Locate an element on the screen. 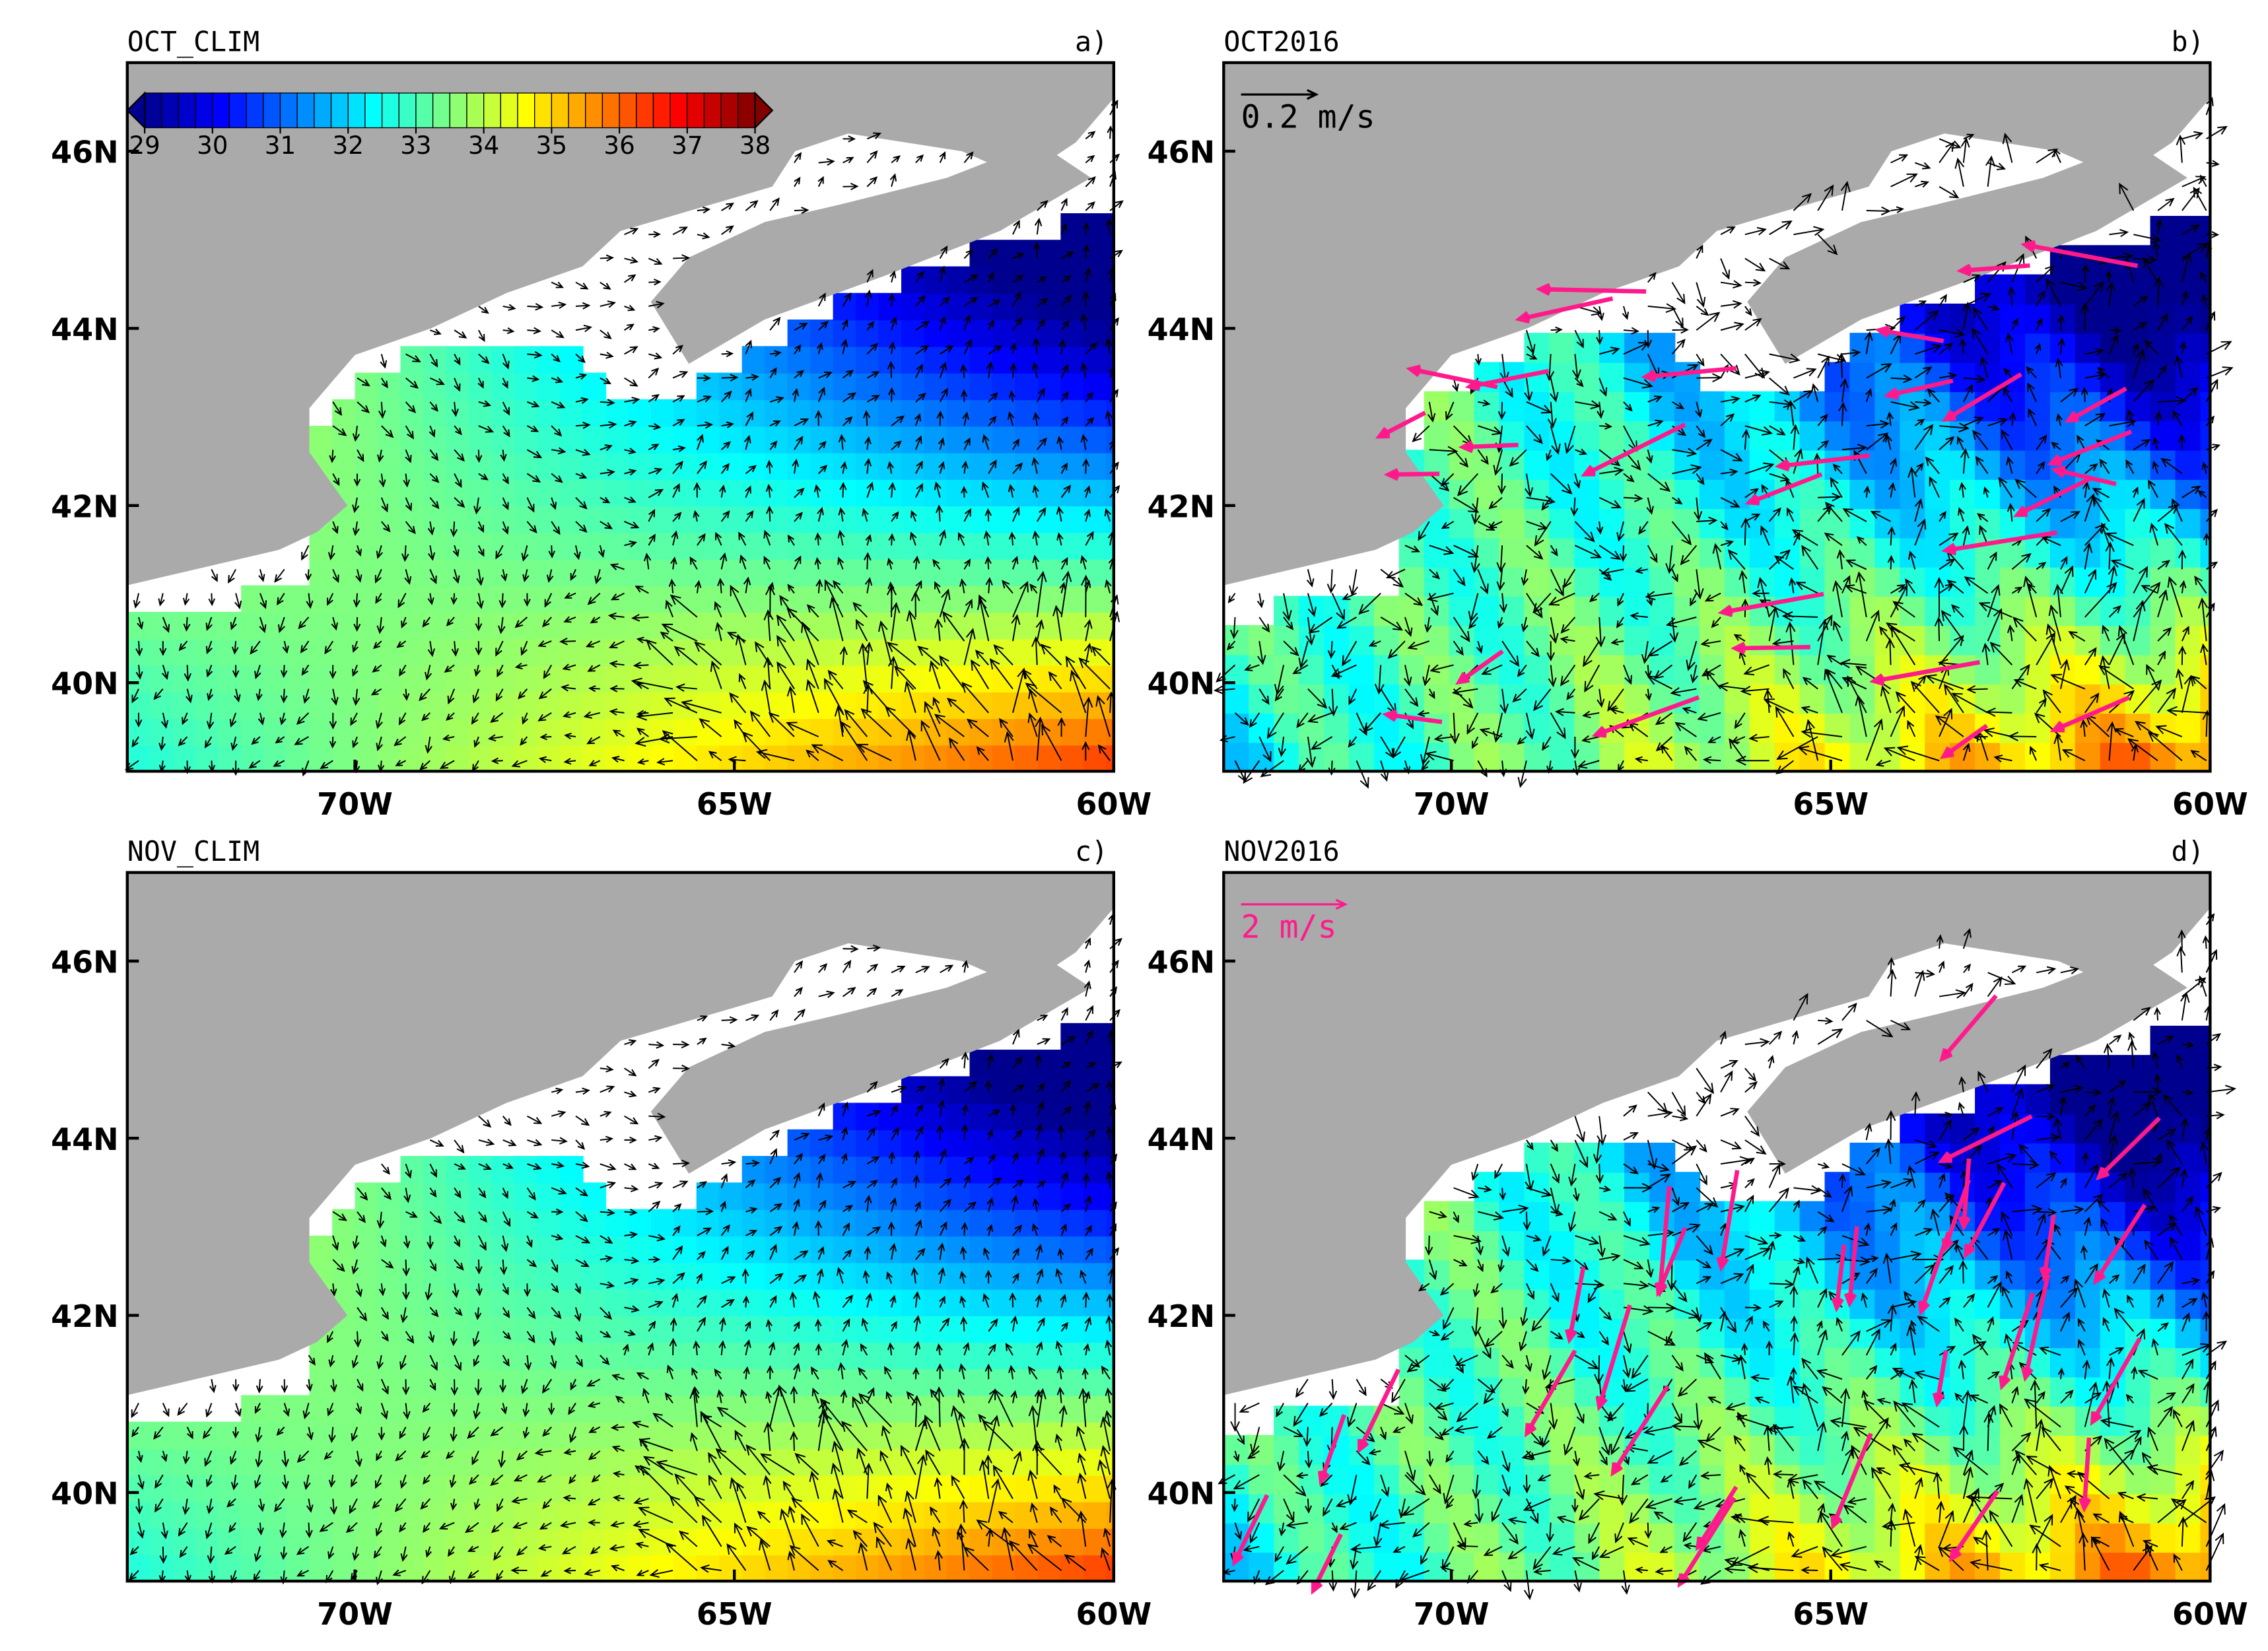 The image size is (2268, 1651). x-tick-label: 70W is located at coordinates (355, 804).